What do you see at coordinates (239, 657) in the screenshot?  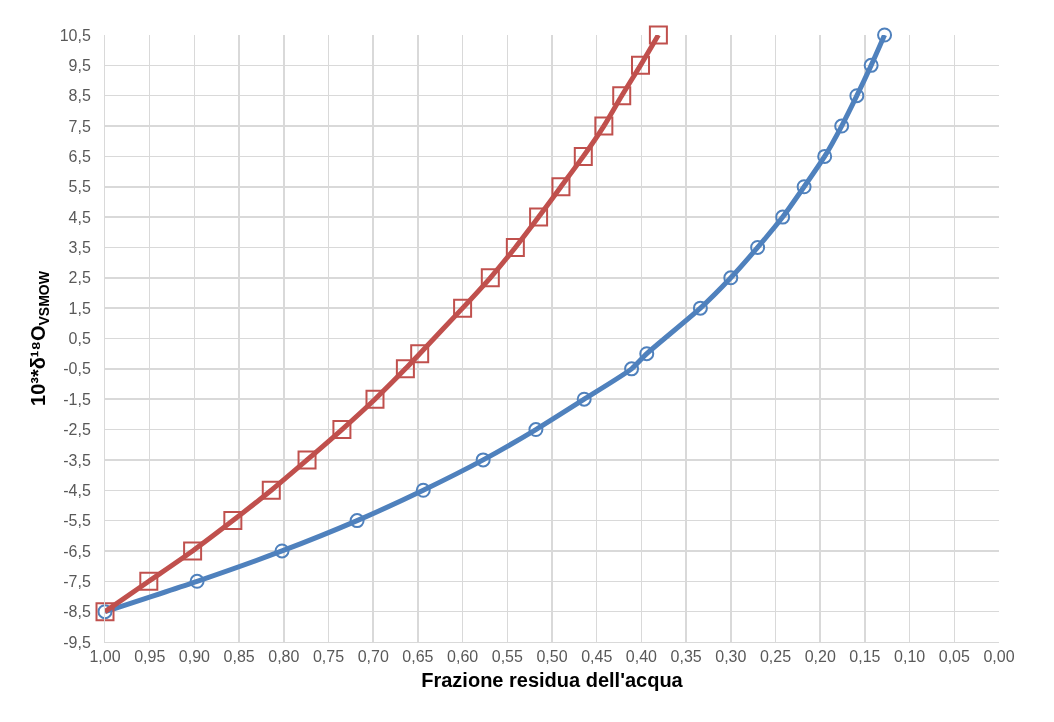 I see `x-tick-label: 0,85` at bounding box center [239, 657].